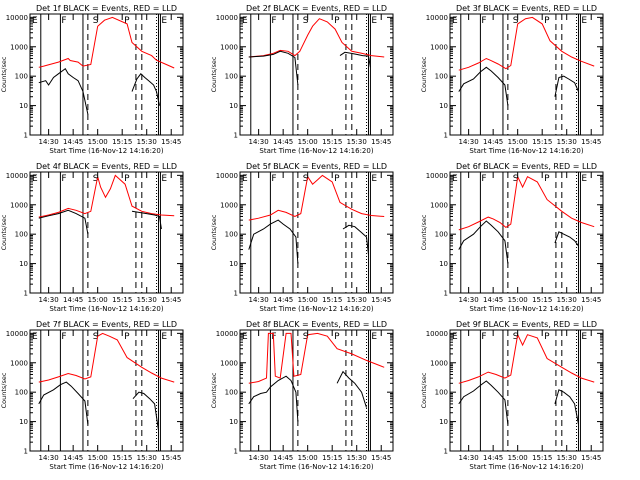 This screenshot has height=480, width=640. I want to click on panel-title: Det 6f BLACK = Events, RED = LLD, so click(526, 166).